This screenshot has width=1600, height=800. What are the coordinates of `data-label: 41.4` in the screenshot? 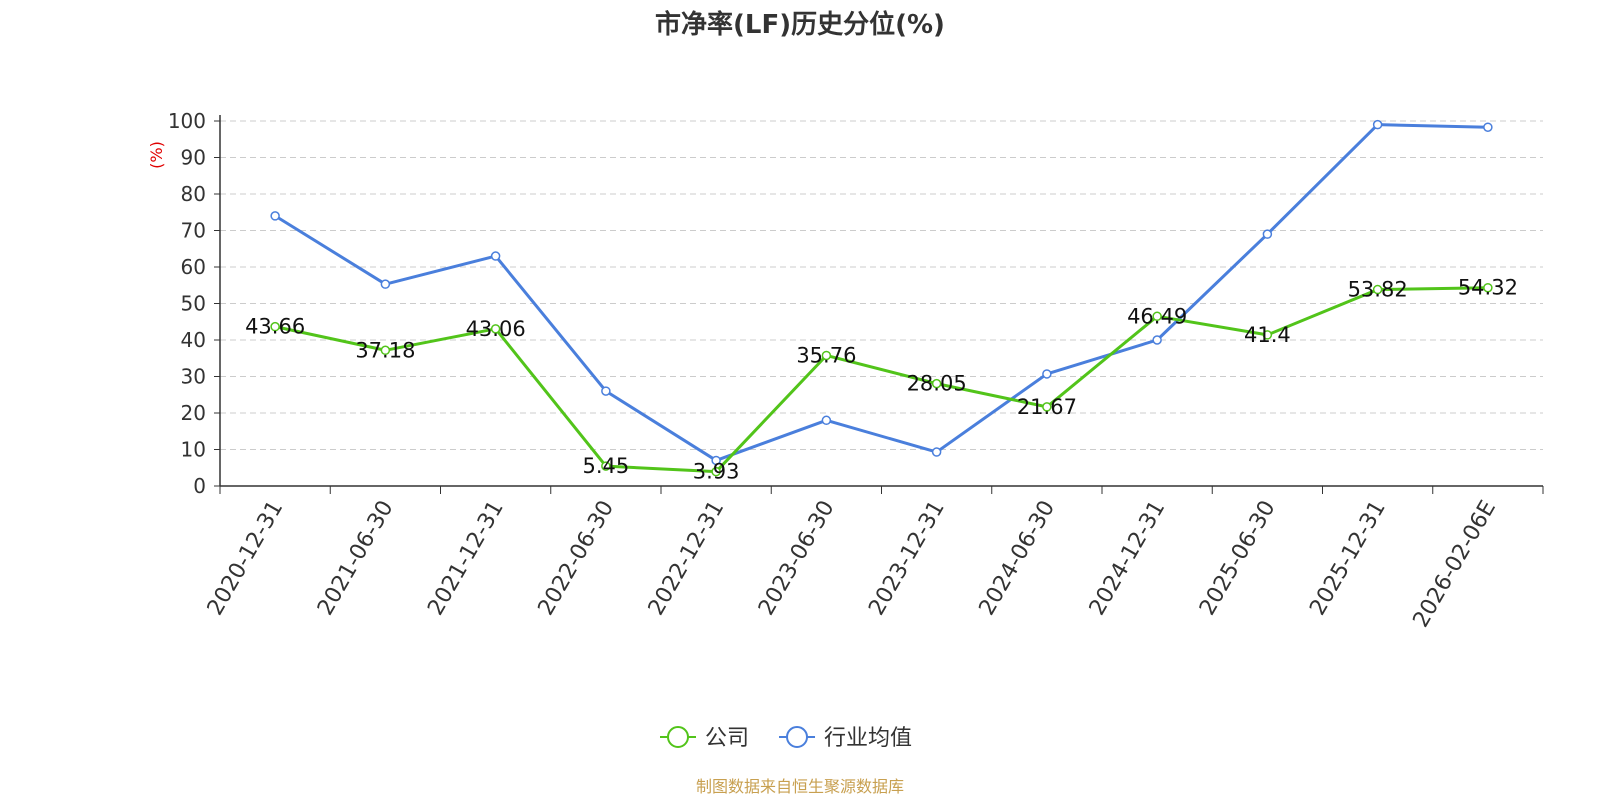 It's located at (1267, 335).